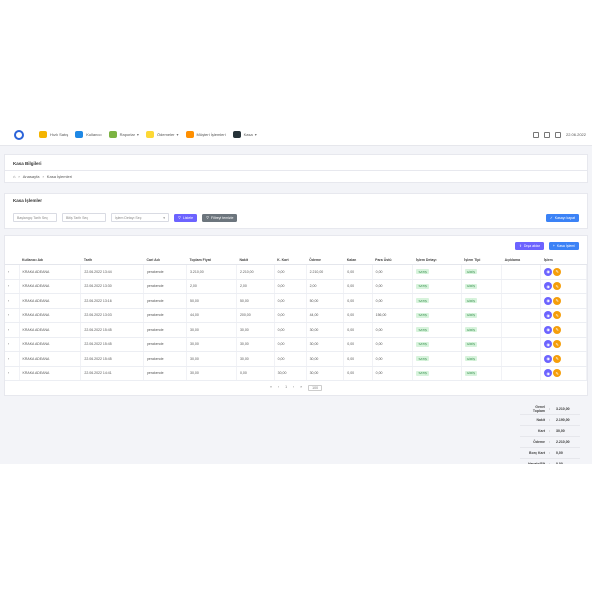 This screenshot has width=592, height=592. What do you see at coordinates (535, 134) in the screenshot?
I see `chart-icon` at bounding box center [535, 134].